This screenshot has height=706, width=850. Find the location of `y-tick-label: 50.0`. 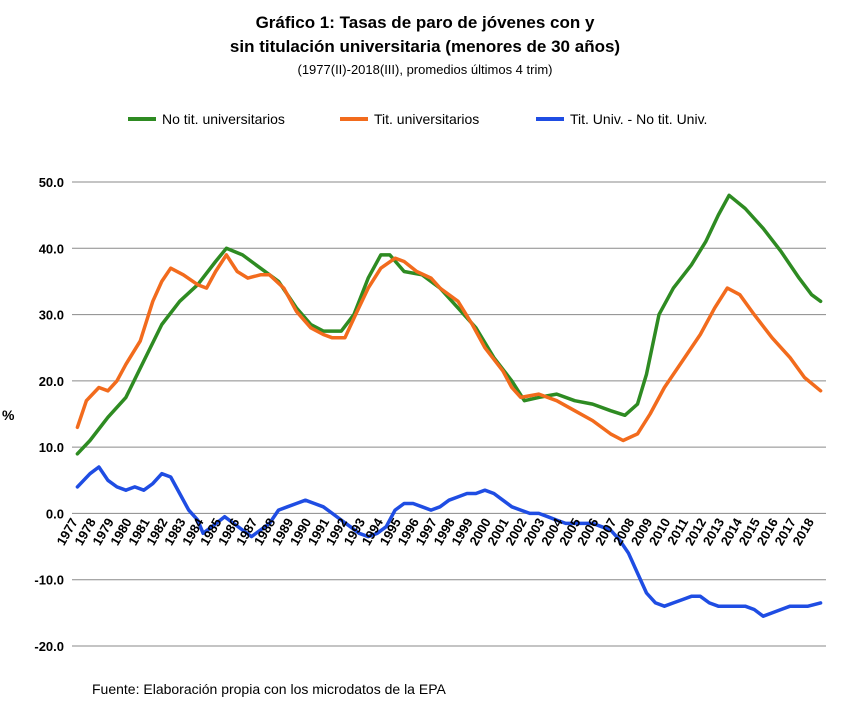

y-tick-label: 50.0 is located at coordinates (51, 182).